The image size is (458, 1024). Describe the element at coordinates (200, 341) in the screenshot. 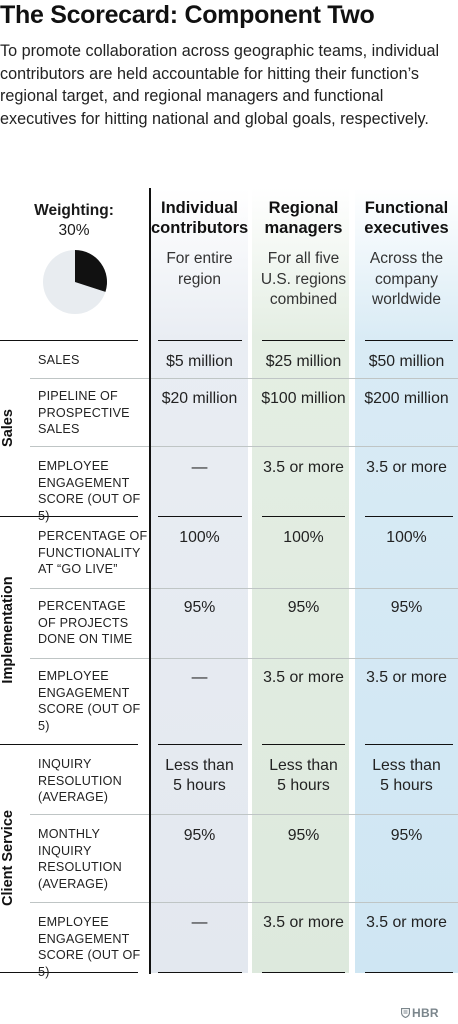

I see `rule-header-individual` at that location.